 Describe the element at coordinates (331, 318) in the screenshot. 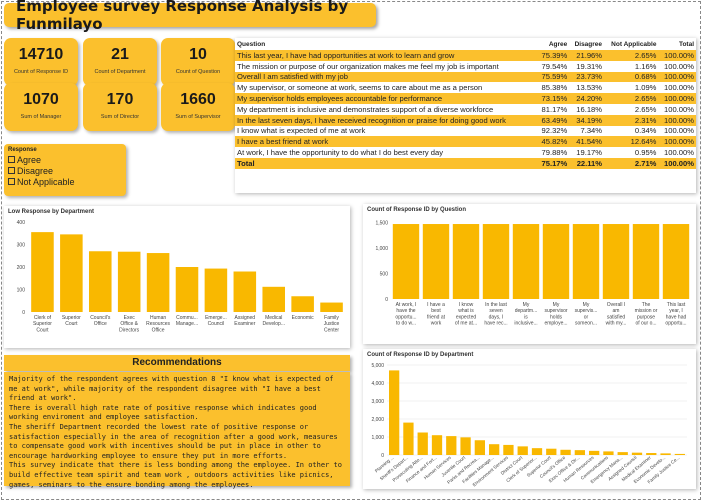

I see `x-tick-label: Family` at that location.